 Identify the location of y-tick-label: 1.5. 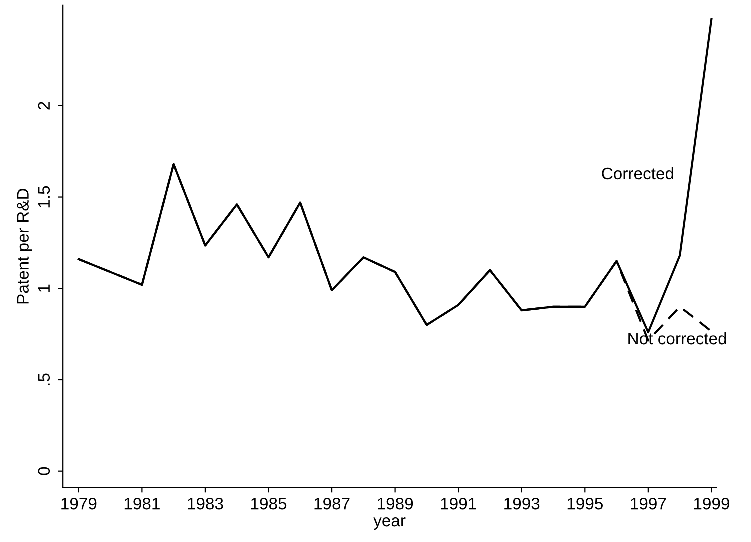
(44, 197).